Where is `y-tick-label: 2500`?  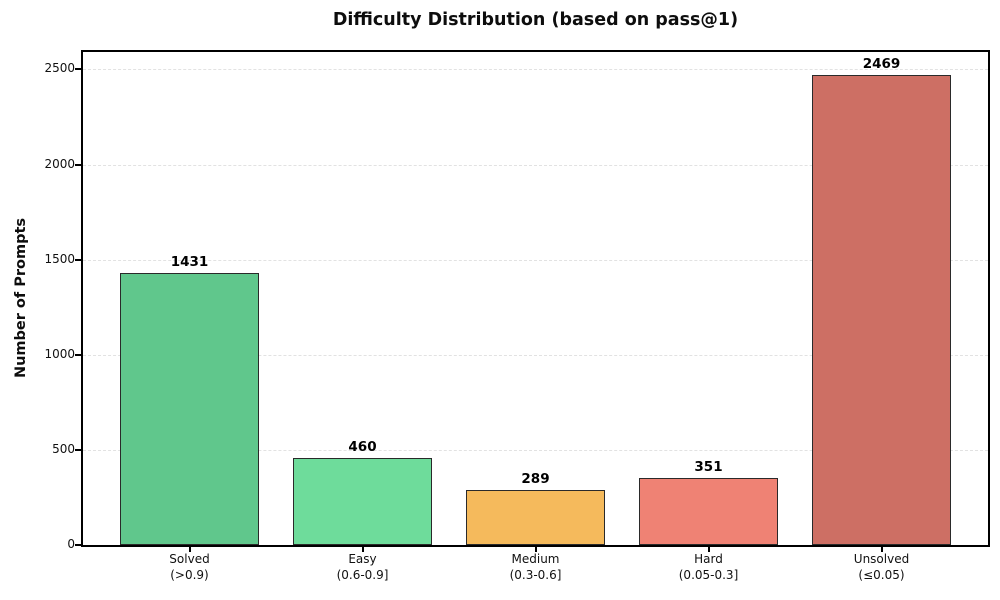 y-tick-label: 2500 is located at coordinates (59, 68).